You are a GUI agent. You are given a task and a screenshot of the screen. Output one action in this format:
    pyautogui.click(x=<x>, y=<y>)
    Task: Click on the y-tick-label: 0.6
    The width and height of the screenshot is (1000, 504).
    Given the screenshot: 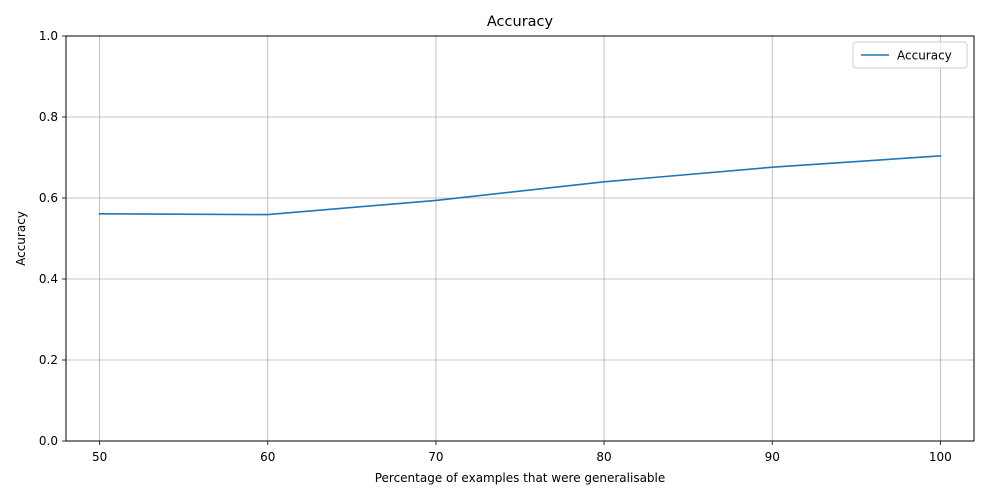 What is the action you would take?
    pyautogui.click(x=48, y=198)
    